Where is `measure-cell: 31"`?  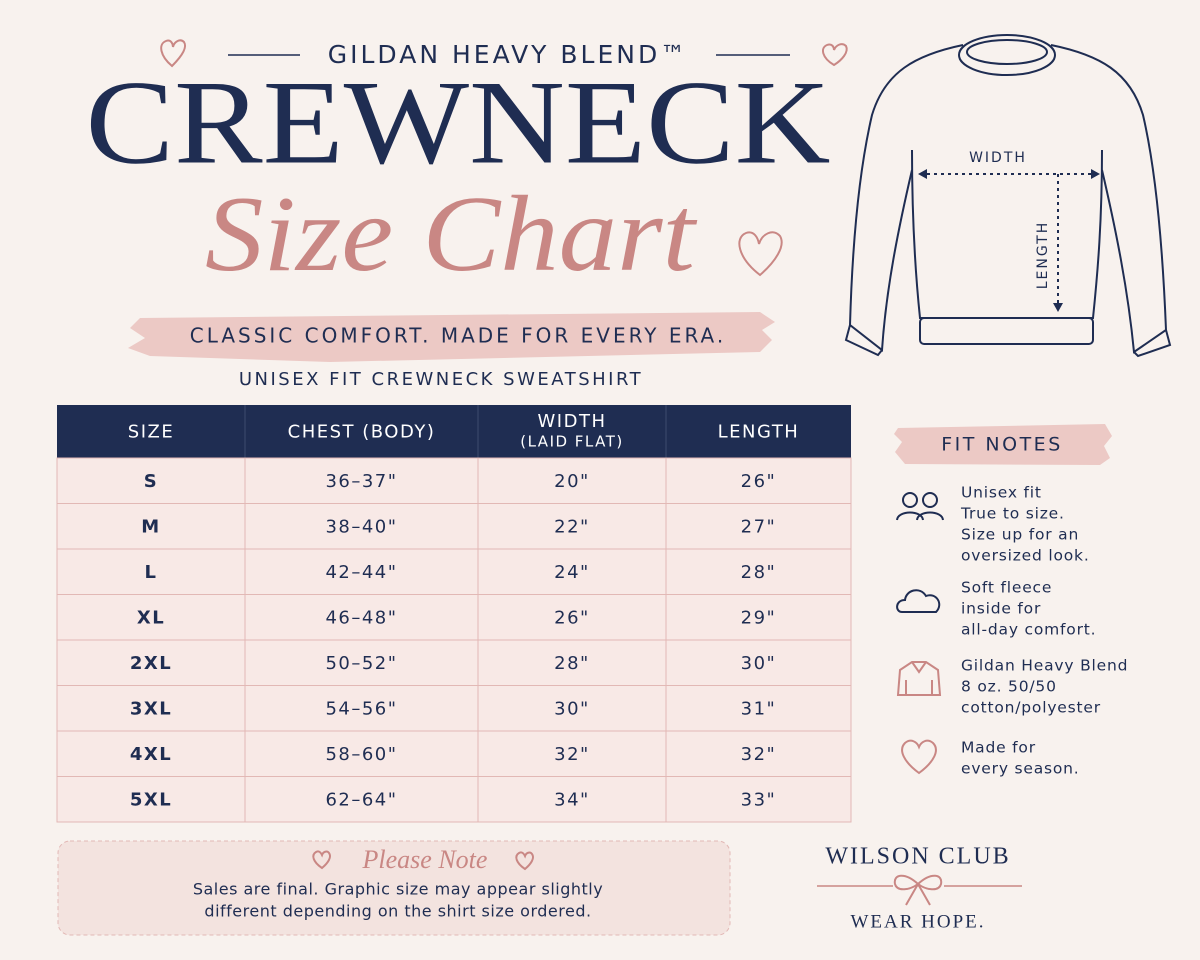 measure-cell: 31" is located at coordinates (759, 708).